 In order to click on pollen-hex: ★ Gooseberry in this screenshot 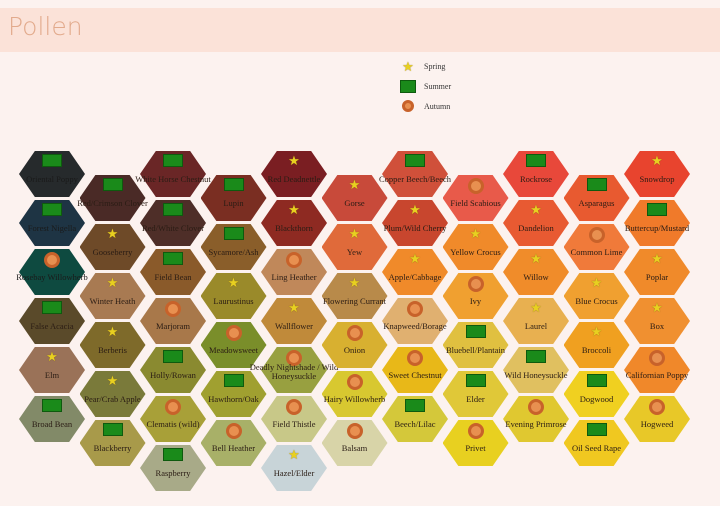, I will do `click(112, 247)`.